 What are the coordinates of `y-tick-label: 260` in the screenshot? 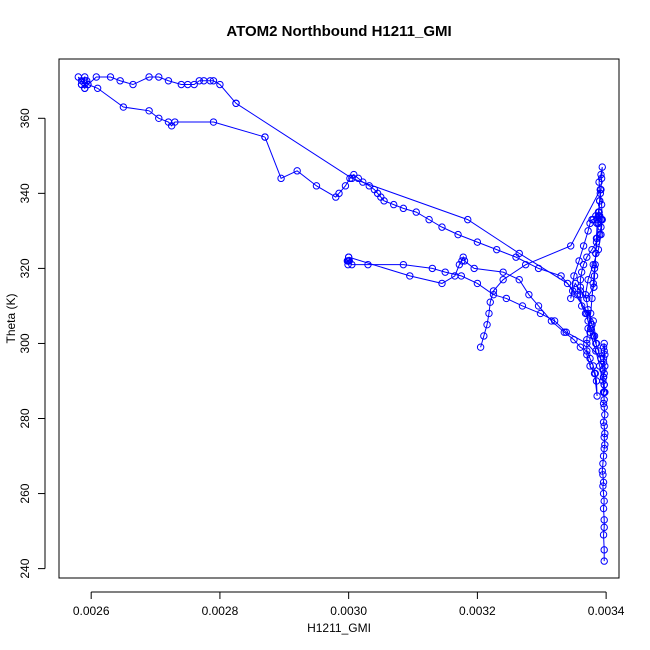 It's located at (25, 493).